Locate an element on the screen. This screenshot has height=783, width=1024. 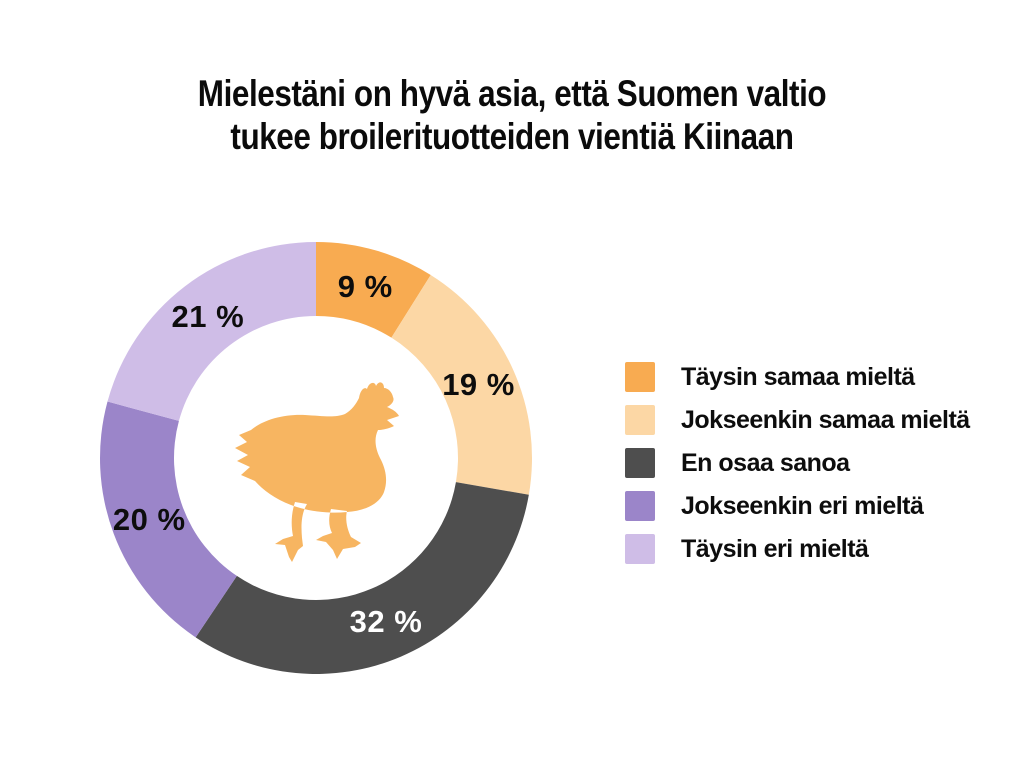
legend-label-0: Täysin samaa mieltä is located at coordinates (798, 376).